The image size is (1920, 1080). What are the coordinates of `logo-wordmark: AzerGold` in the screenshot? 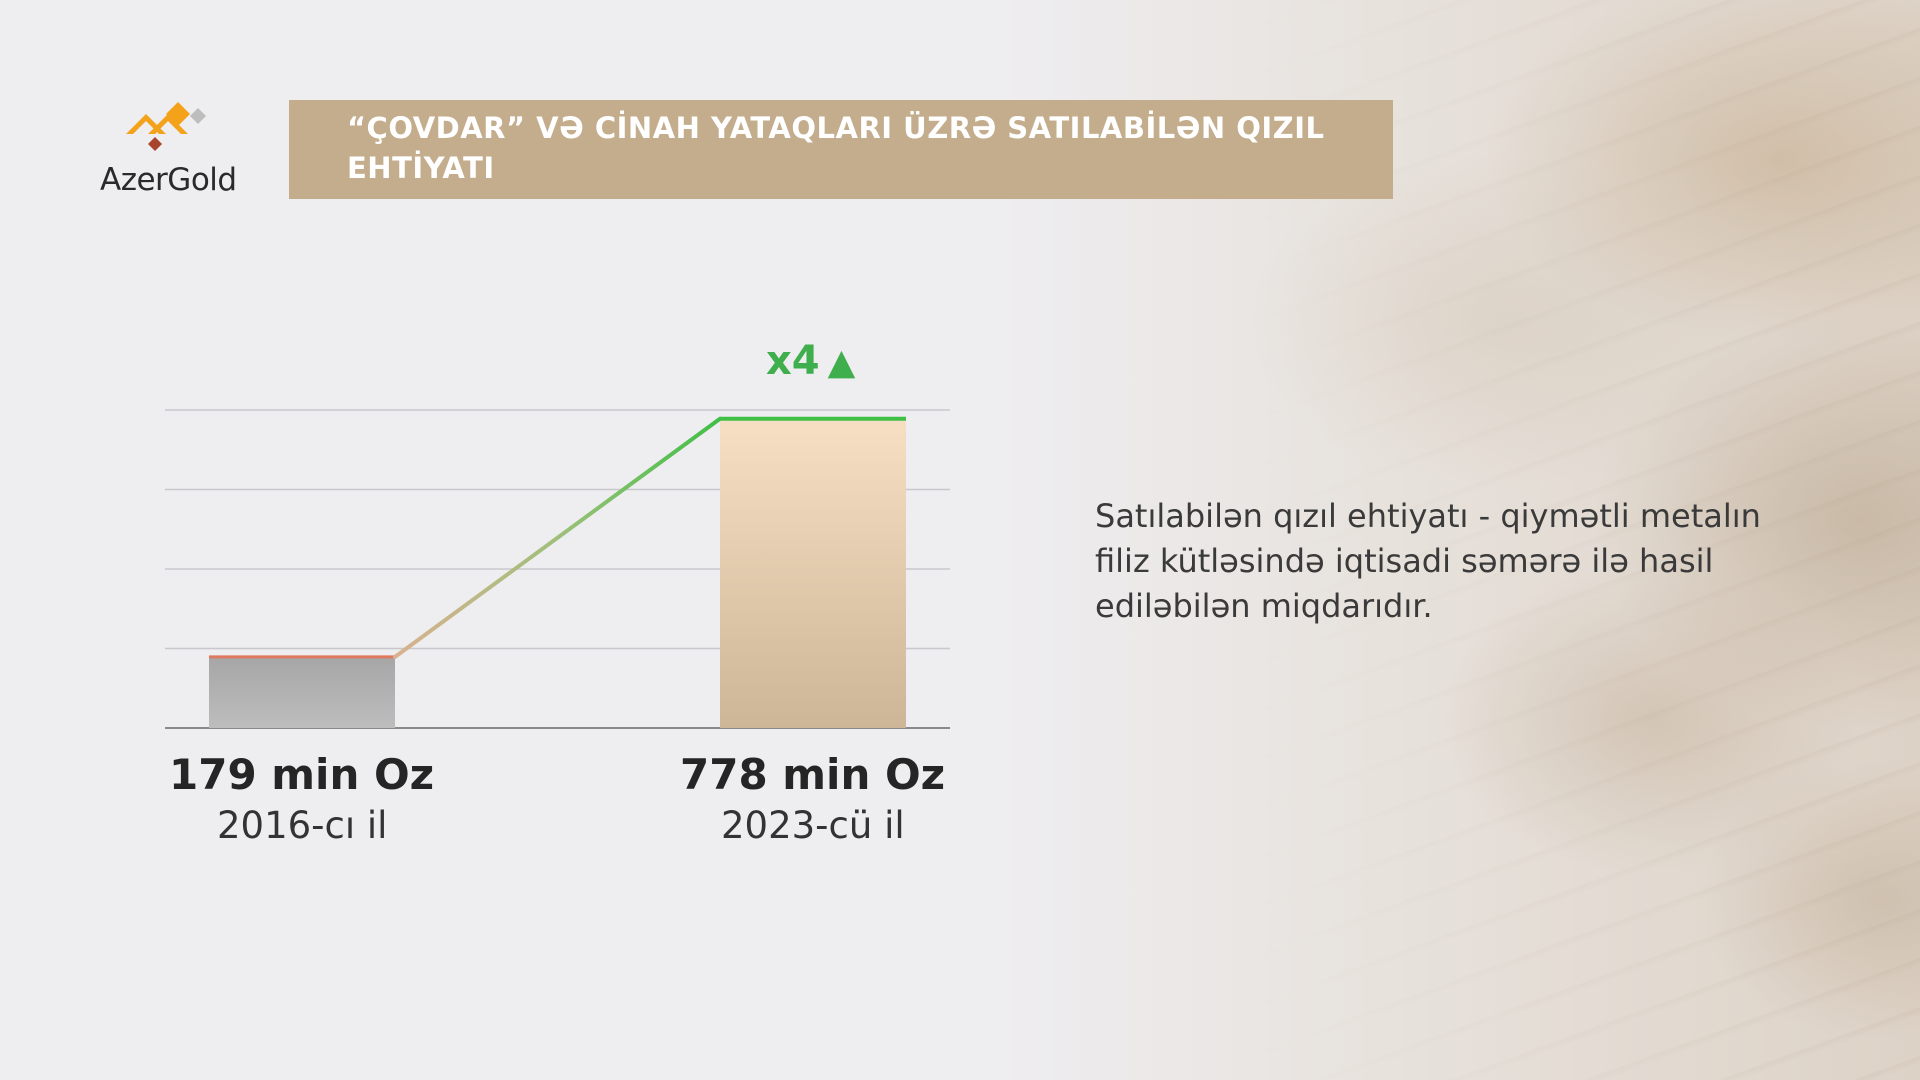 It's located at (168, 180).